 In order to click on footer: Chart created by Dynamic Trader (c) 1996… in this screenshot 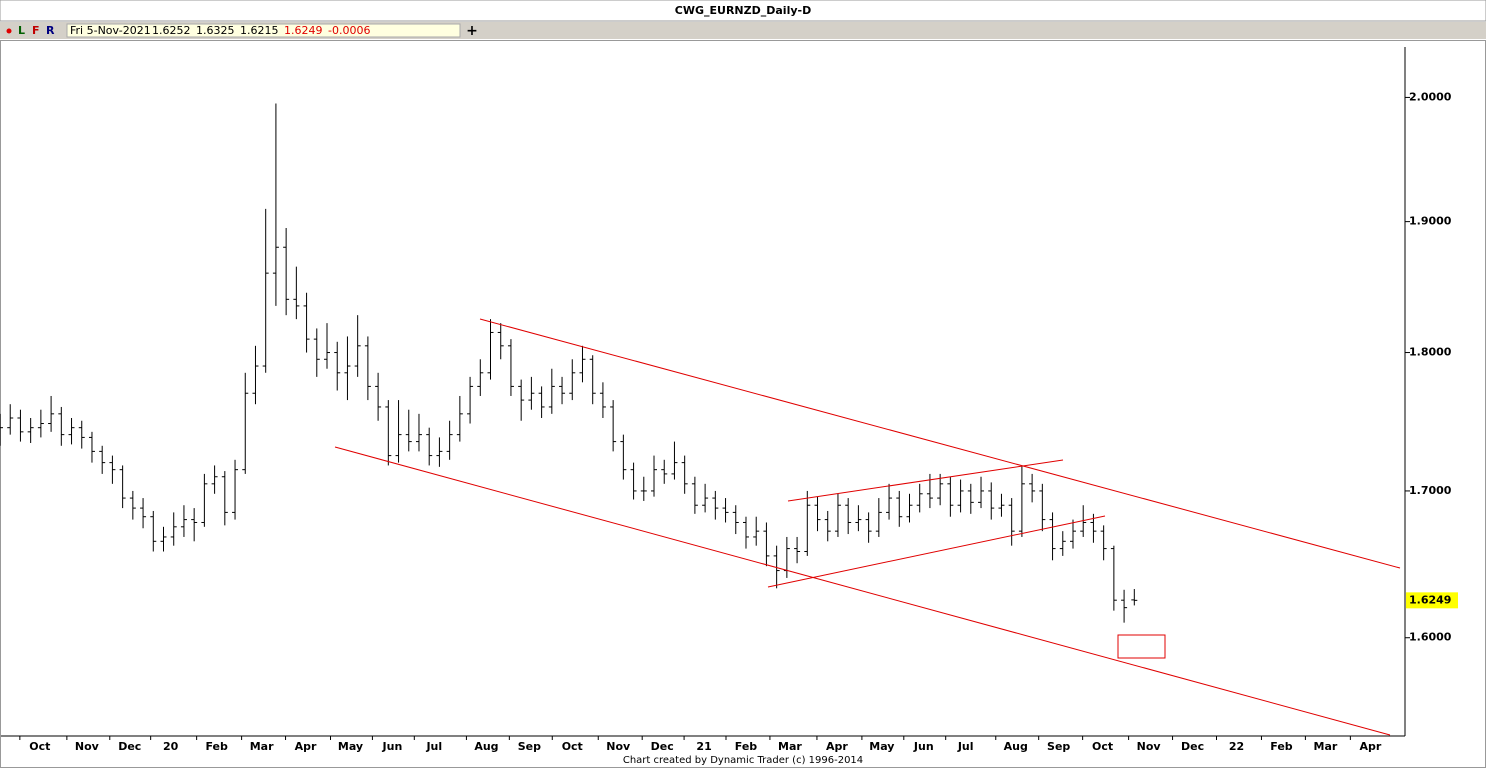, I will do `click(743, 760)`.